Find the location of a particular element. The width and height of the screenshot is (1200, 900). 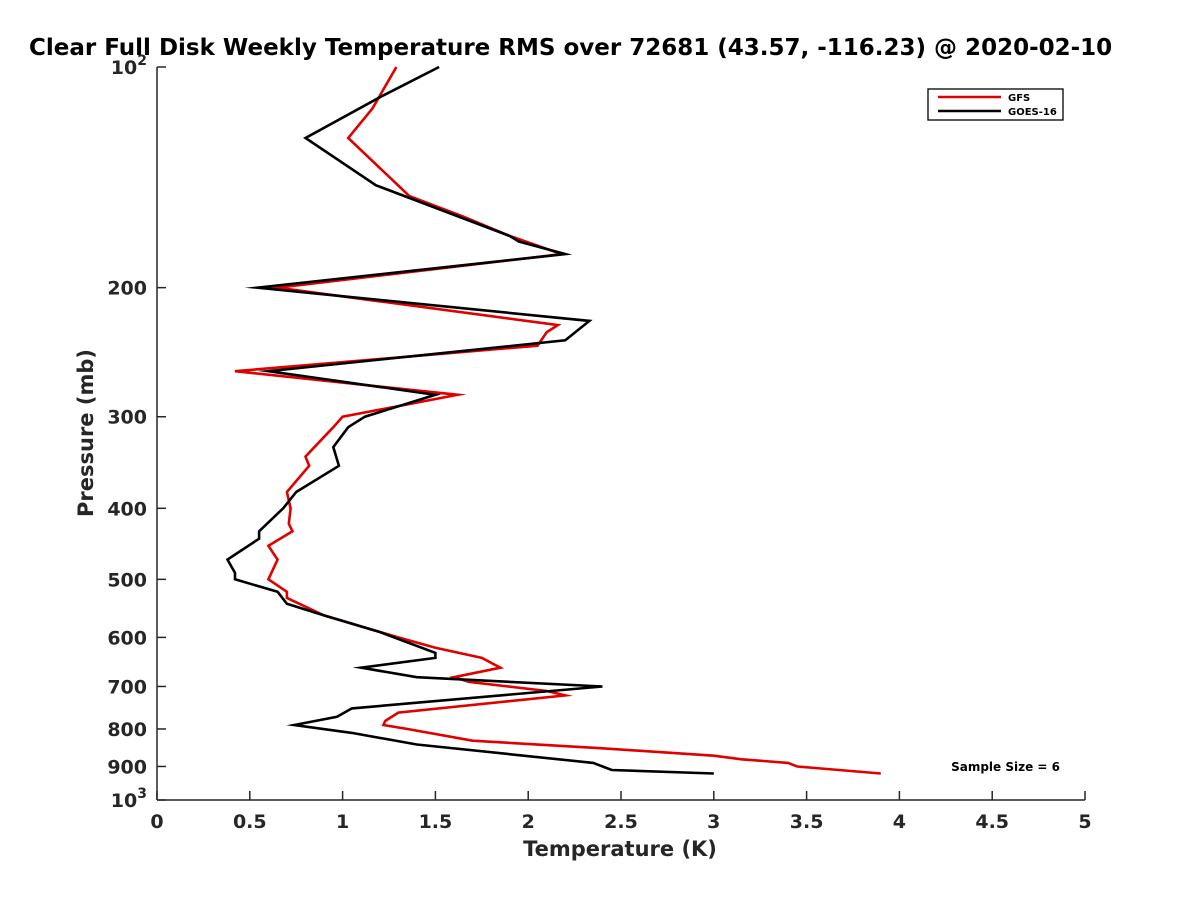

x-tick-label: 2 is located at coordinates (528, 822).